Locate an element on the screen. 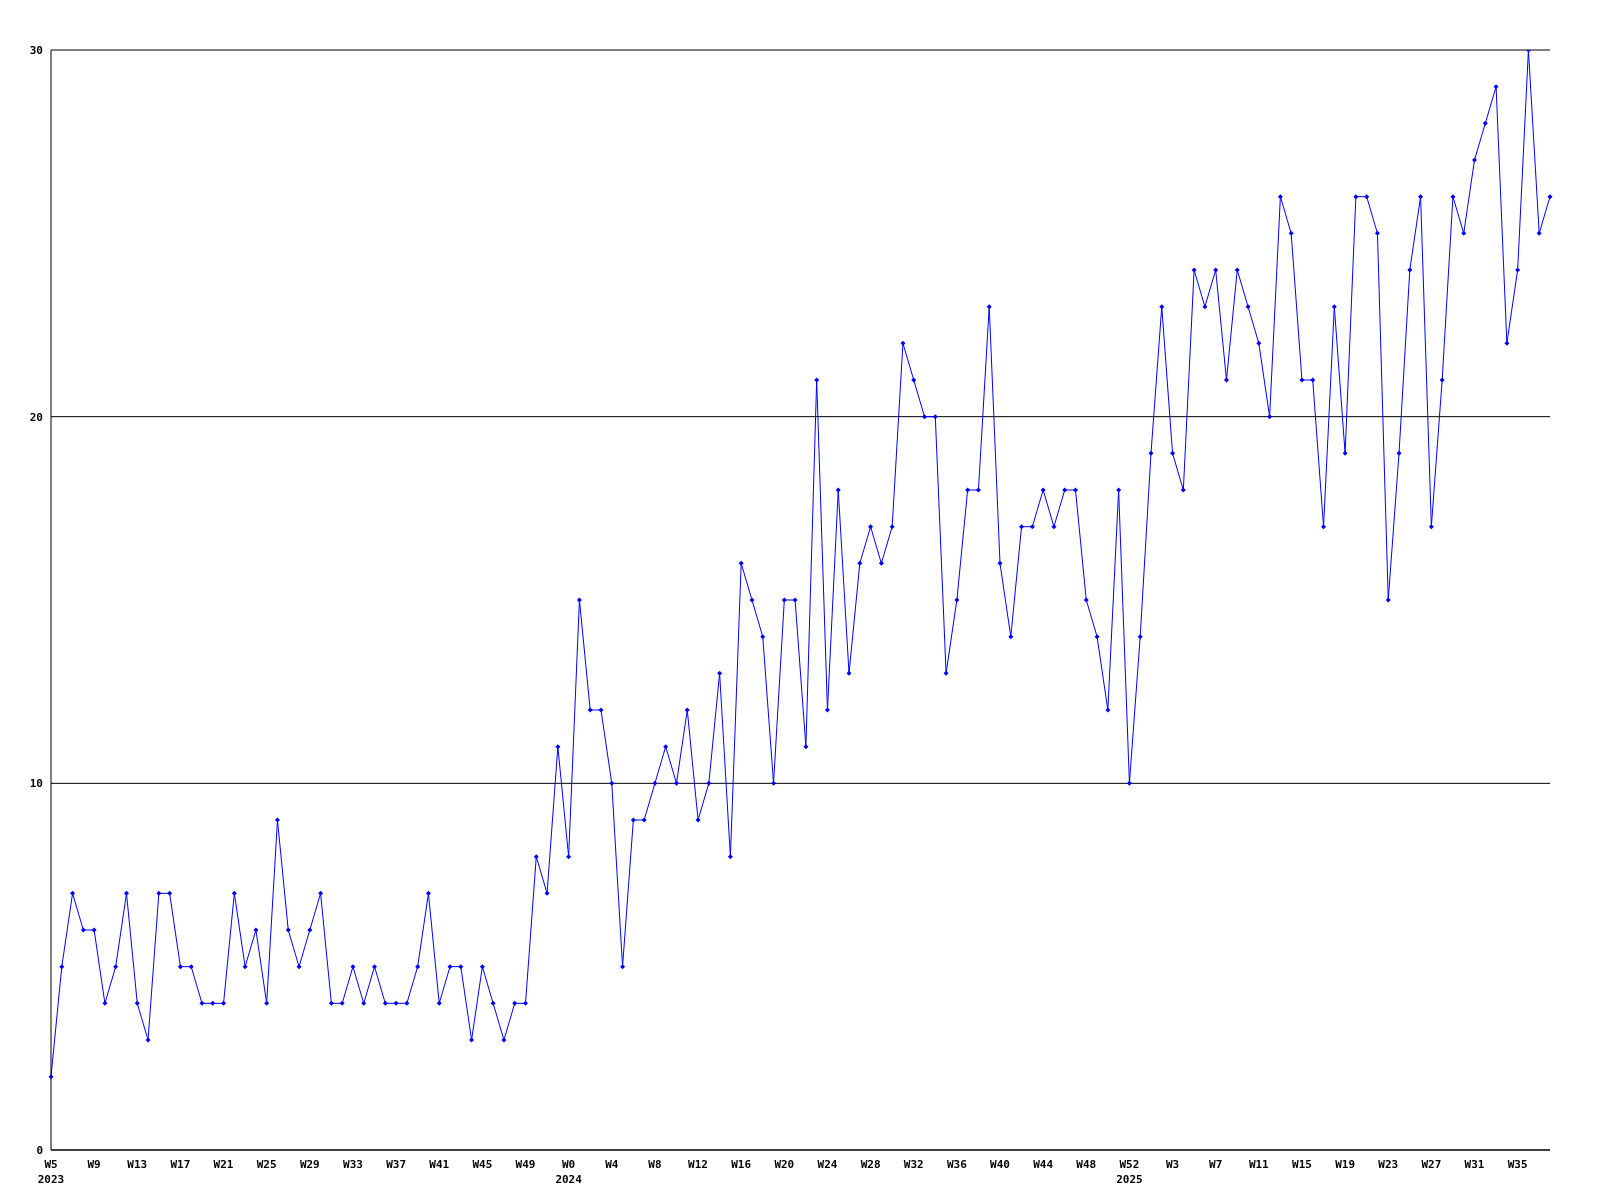 The height and width of the screenshot is (1200, 1600). x-tick-label: W25 is located at coordinates (266, 1164).